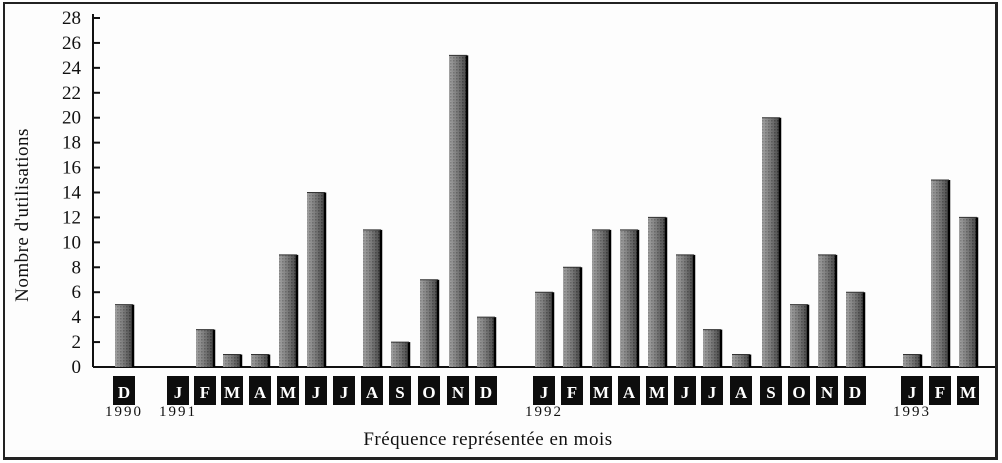 This screenshot has height=463, width=1002. I want to click on y-tick-label: 20, so click(71, 118).